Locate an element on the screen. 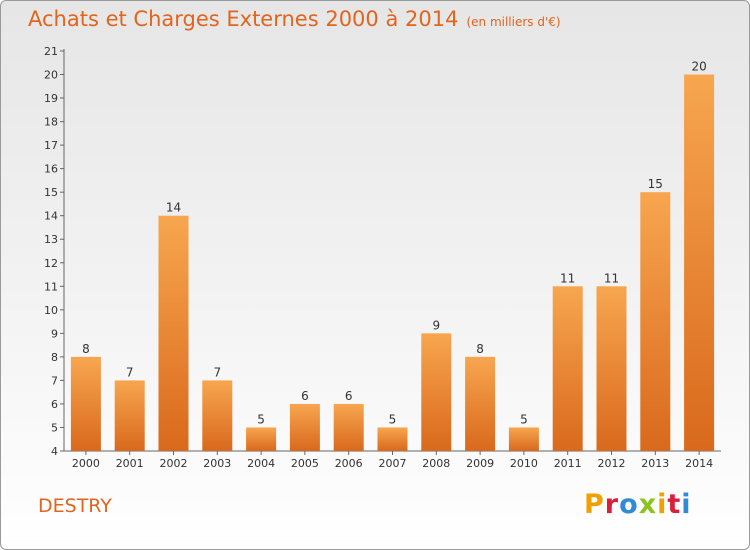 The width and height of the screenshot is (750, 550). logo-letter: t is located at coordinates (674, 504).